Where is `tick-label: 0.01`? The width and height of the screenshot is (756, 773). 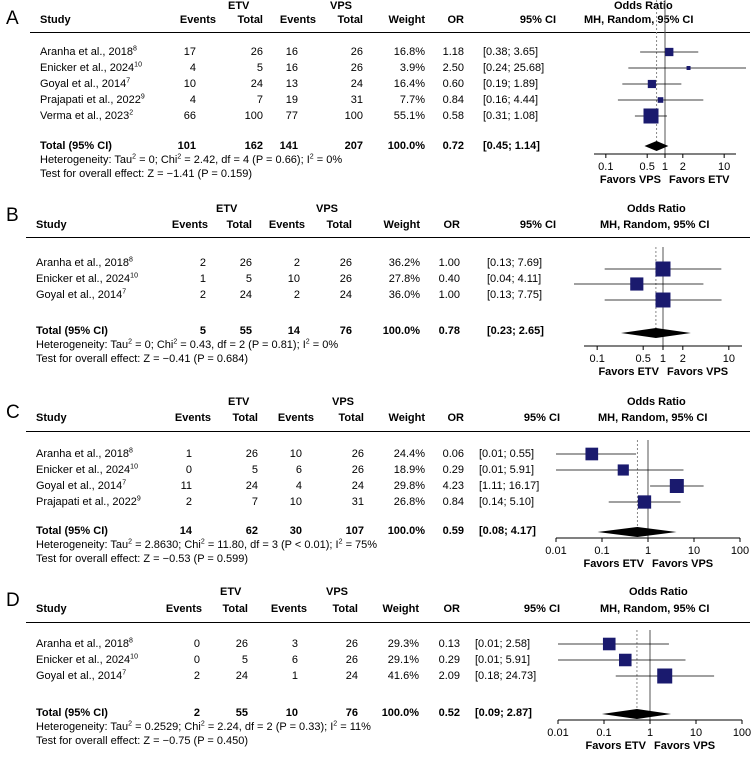 tick-label: 0.01 is located at coordinates (557, 733).